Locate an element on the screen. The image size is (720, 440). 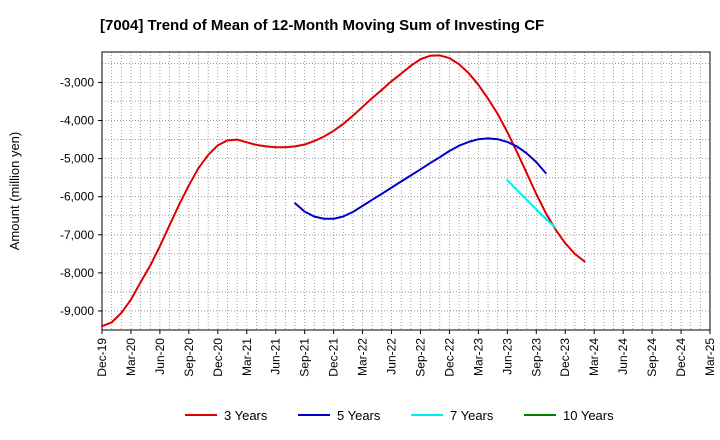
series-line-5-years is located at coordinates (420, 178).